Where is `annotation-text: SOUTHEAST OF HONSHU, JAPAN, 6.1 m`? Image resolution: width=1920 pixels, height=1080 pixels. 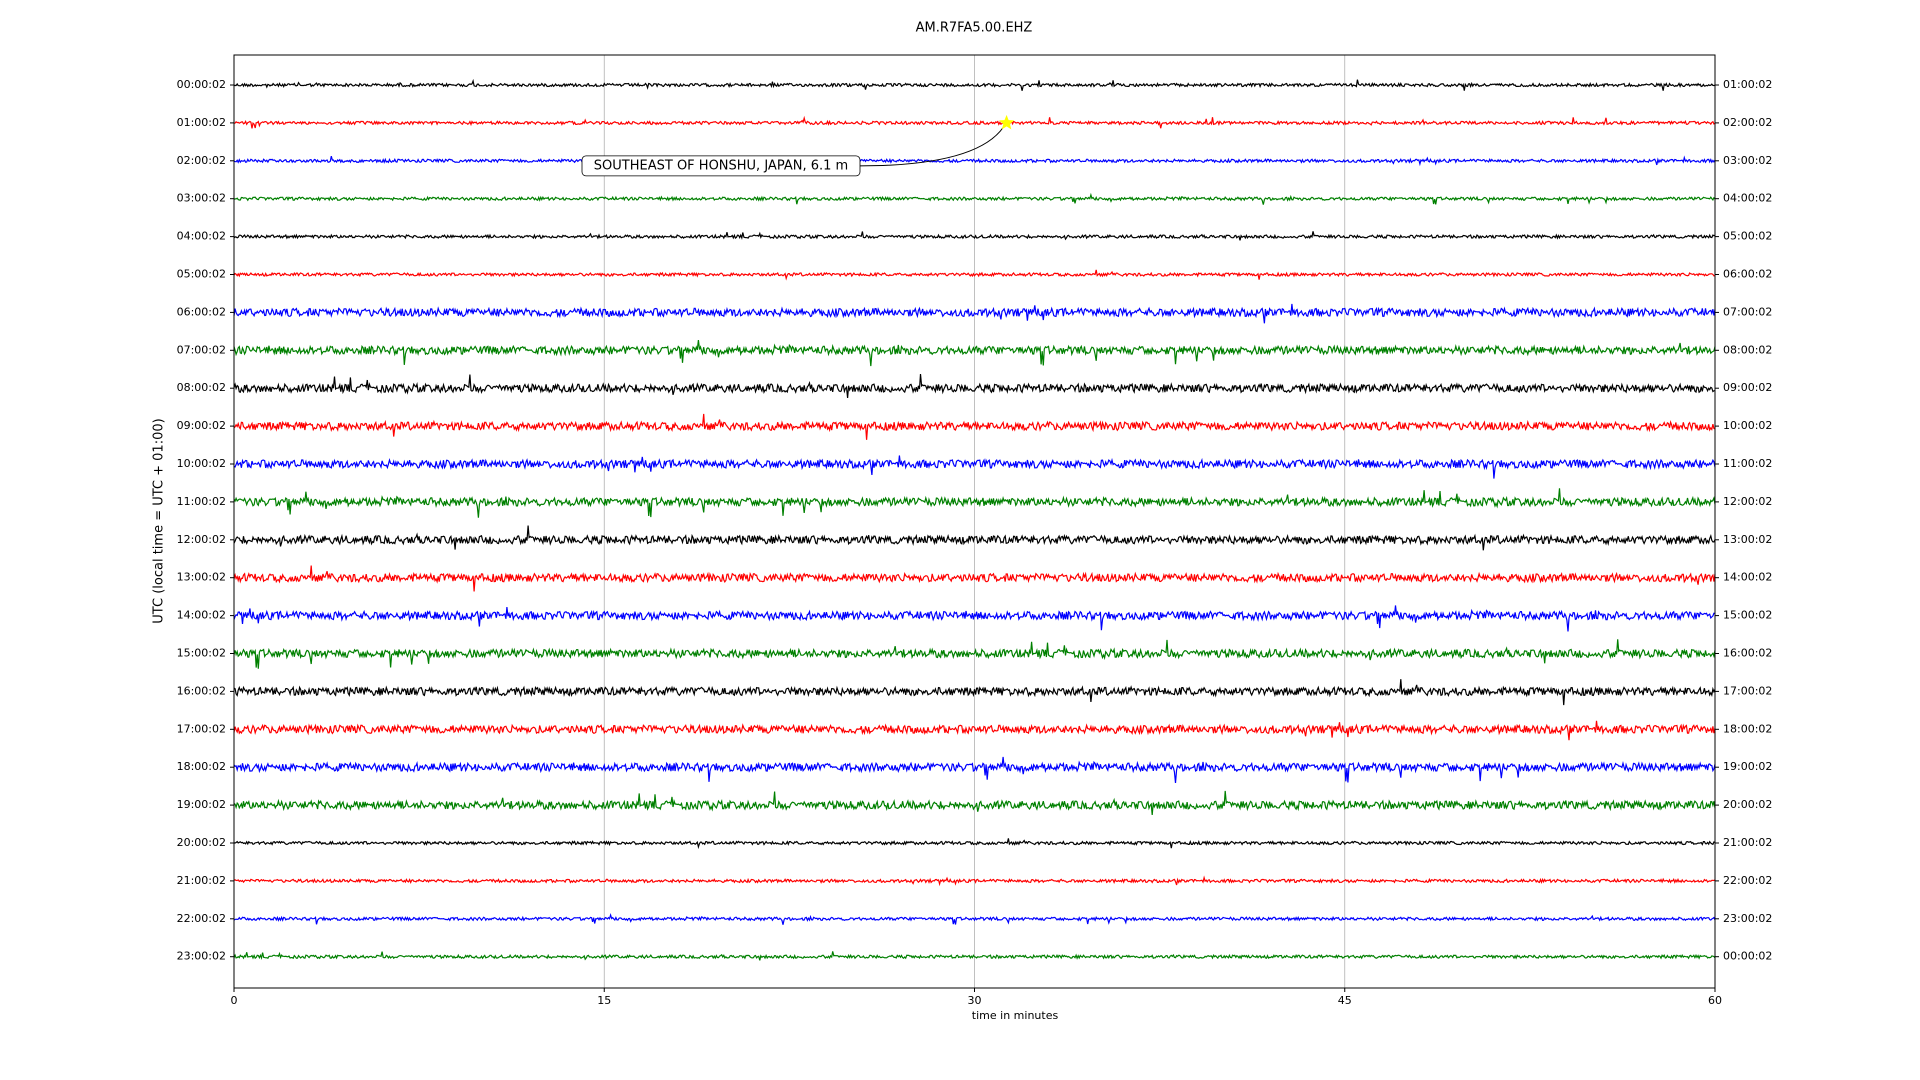 annotation-text: SOUTHEAST OF HONSHU, JAPAN, 6.1 m is located at coordinates (721, 165).